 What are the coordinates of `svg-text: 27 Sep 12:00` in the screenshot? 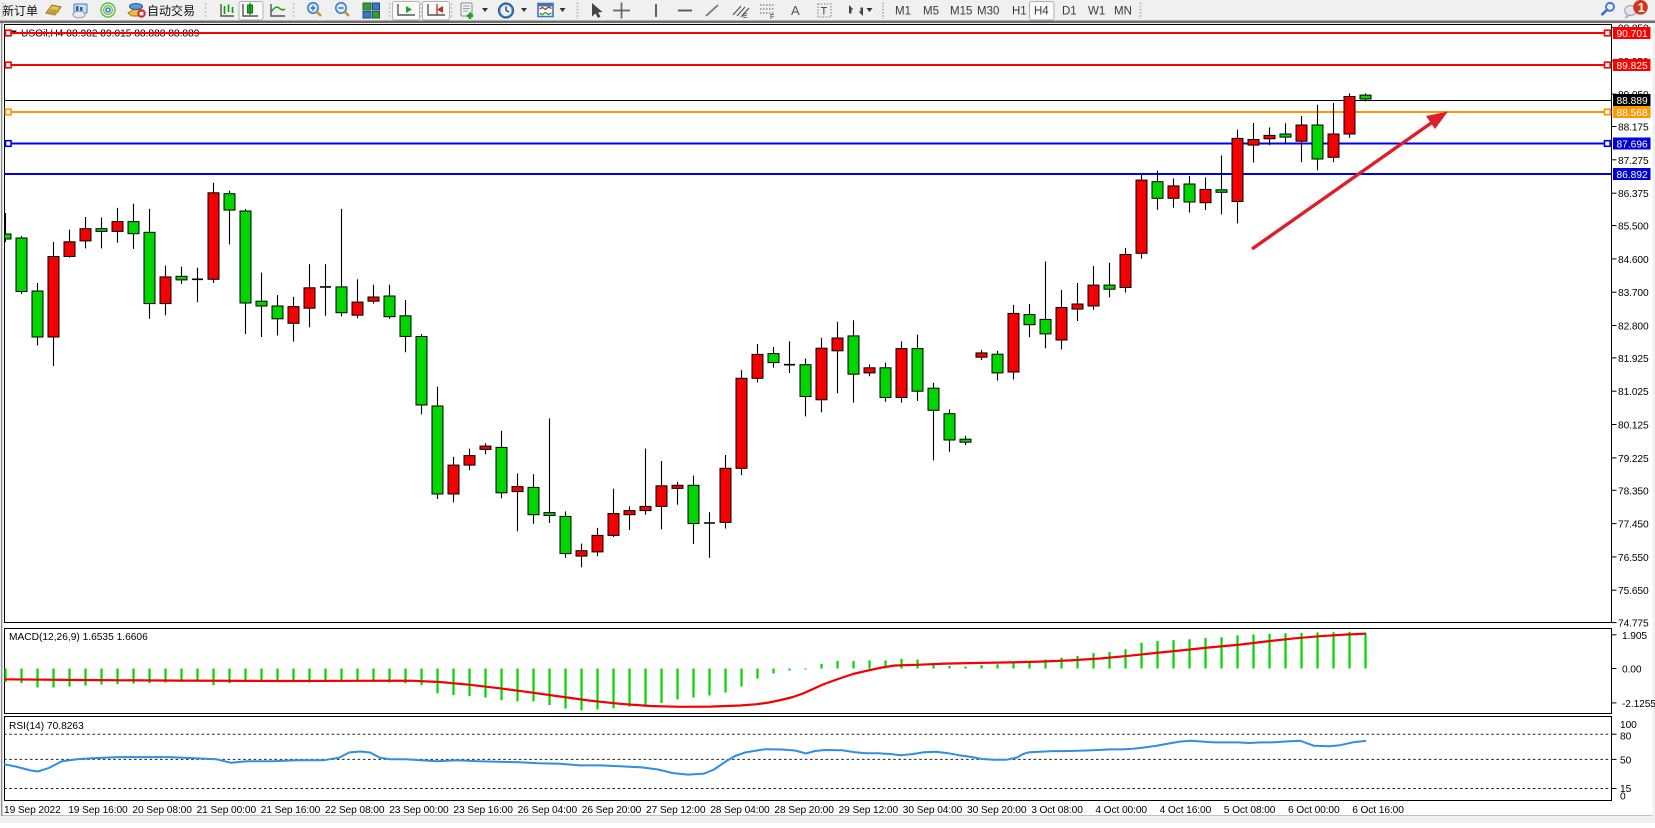 It's located at (676, 810).